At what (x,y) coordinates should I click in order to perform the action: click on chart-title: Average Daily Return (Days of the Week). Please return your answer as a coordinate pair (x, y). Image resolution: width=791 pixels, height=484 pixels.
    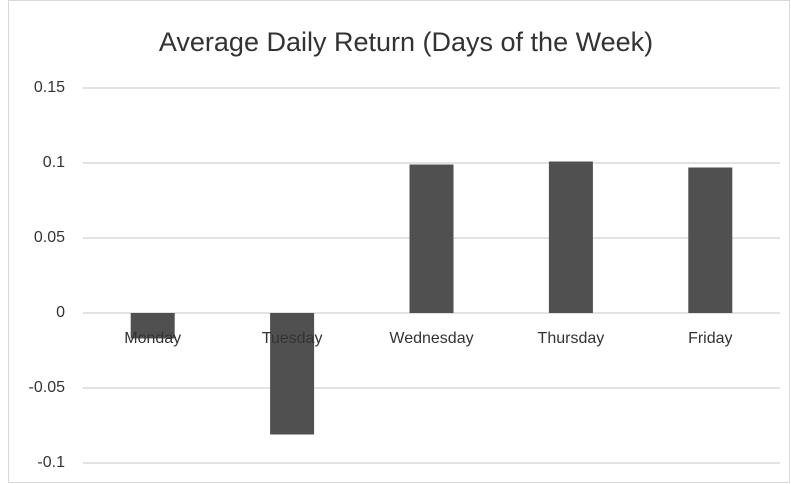
    Looking at the image, I should click on (406, 42).